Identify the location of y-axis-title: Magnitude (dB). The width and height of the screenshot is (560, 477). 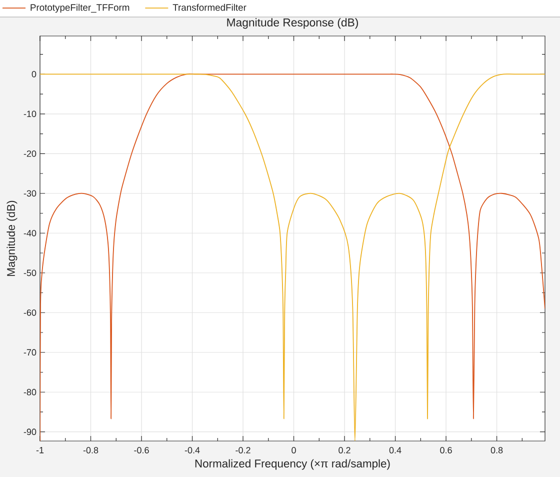
(12, 238).